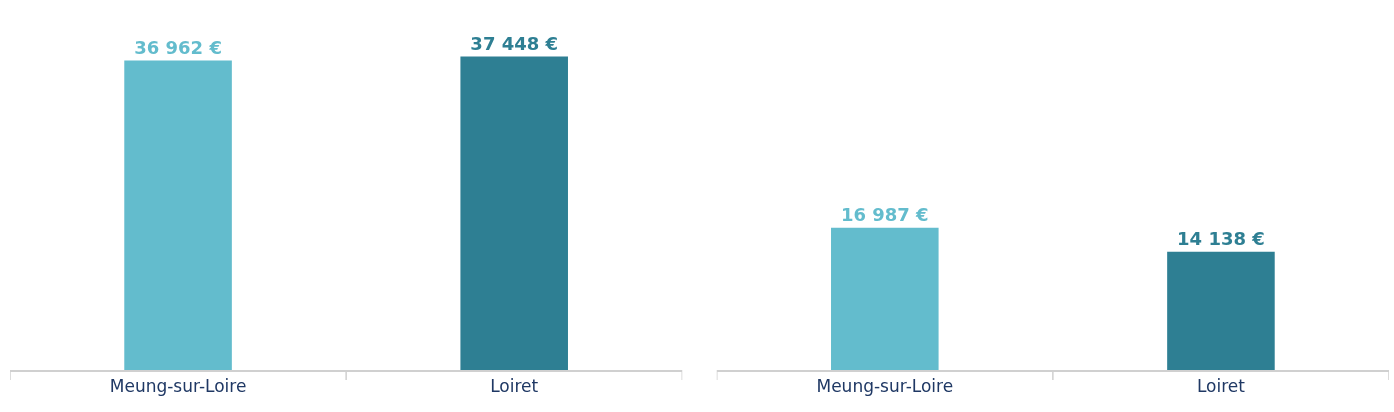  What do you see at coordinates (884, 214) in the screenshot?
I see `data-label: 16 987 €` at bounding box center [884, 214].